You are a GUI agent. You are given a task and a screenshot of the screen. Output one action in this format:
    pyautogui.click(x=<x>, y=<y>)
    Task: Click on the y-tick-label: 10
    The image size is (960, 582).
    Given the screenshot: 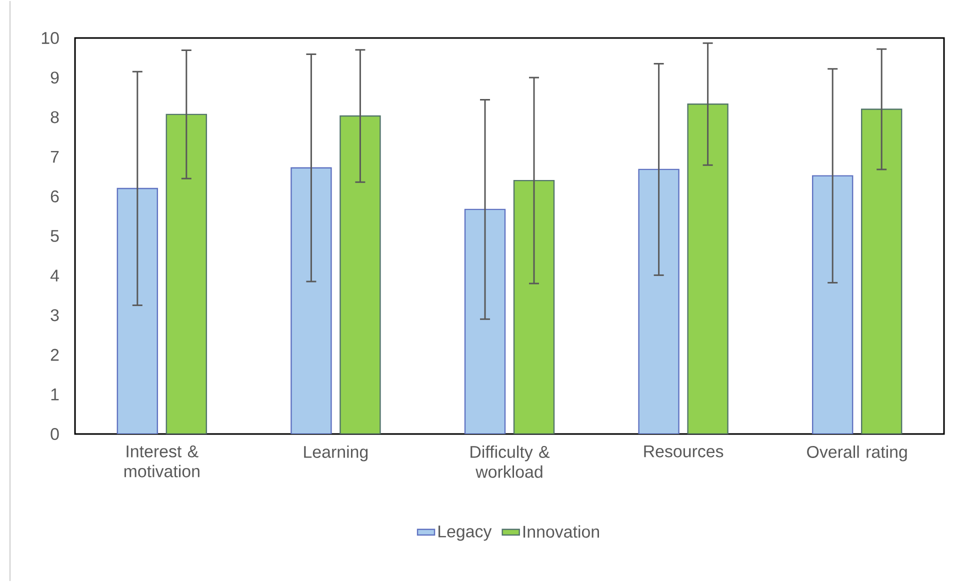 What is the action you would take?
    pyautogui.click(x=50, y=38)
    